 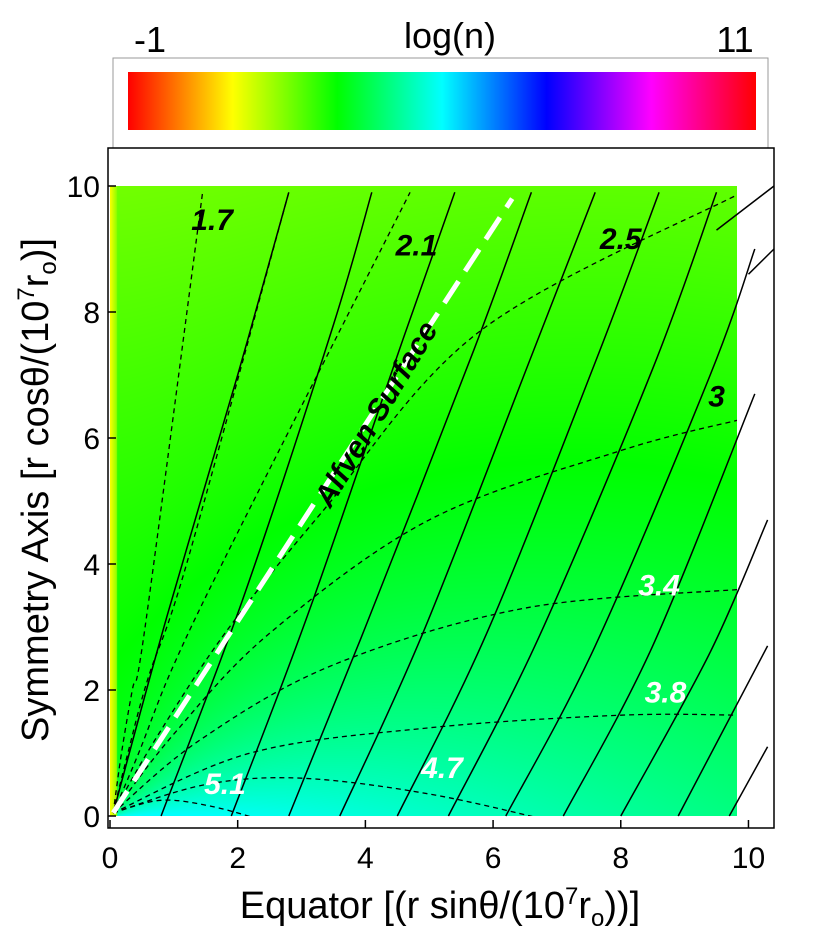 I want to click on x-tick-label-6: 6, so click(x=493, y=858).